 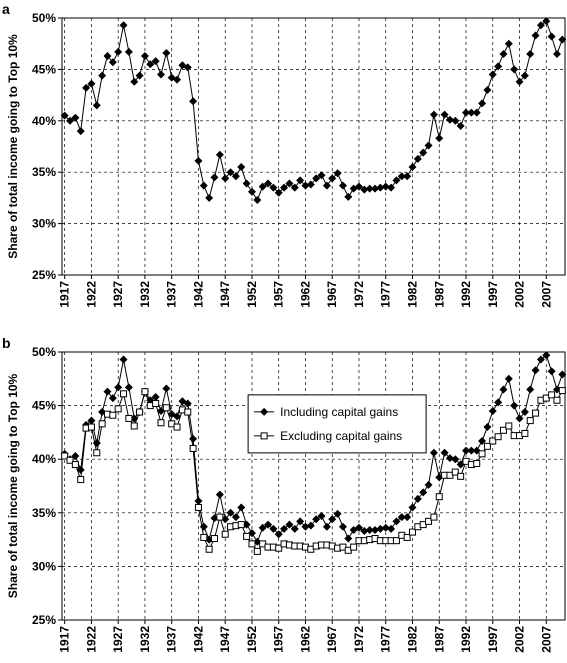 I want to click on x-tick-label: 1992, so click(x=466, y=294).